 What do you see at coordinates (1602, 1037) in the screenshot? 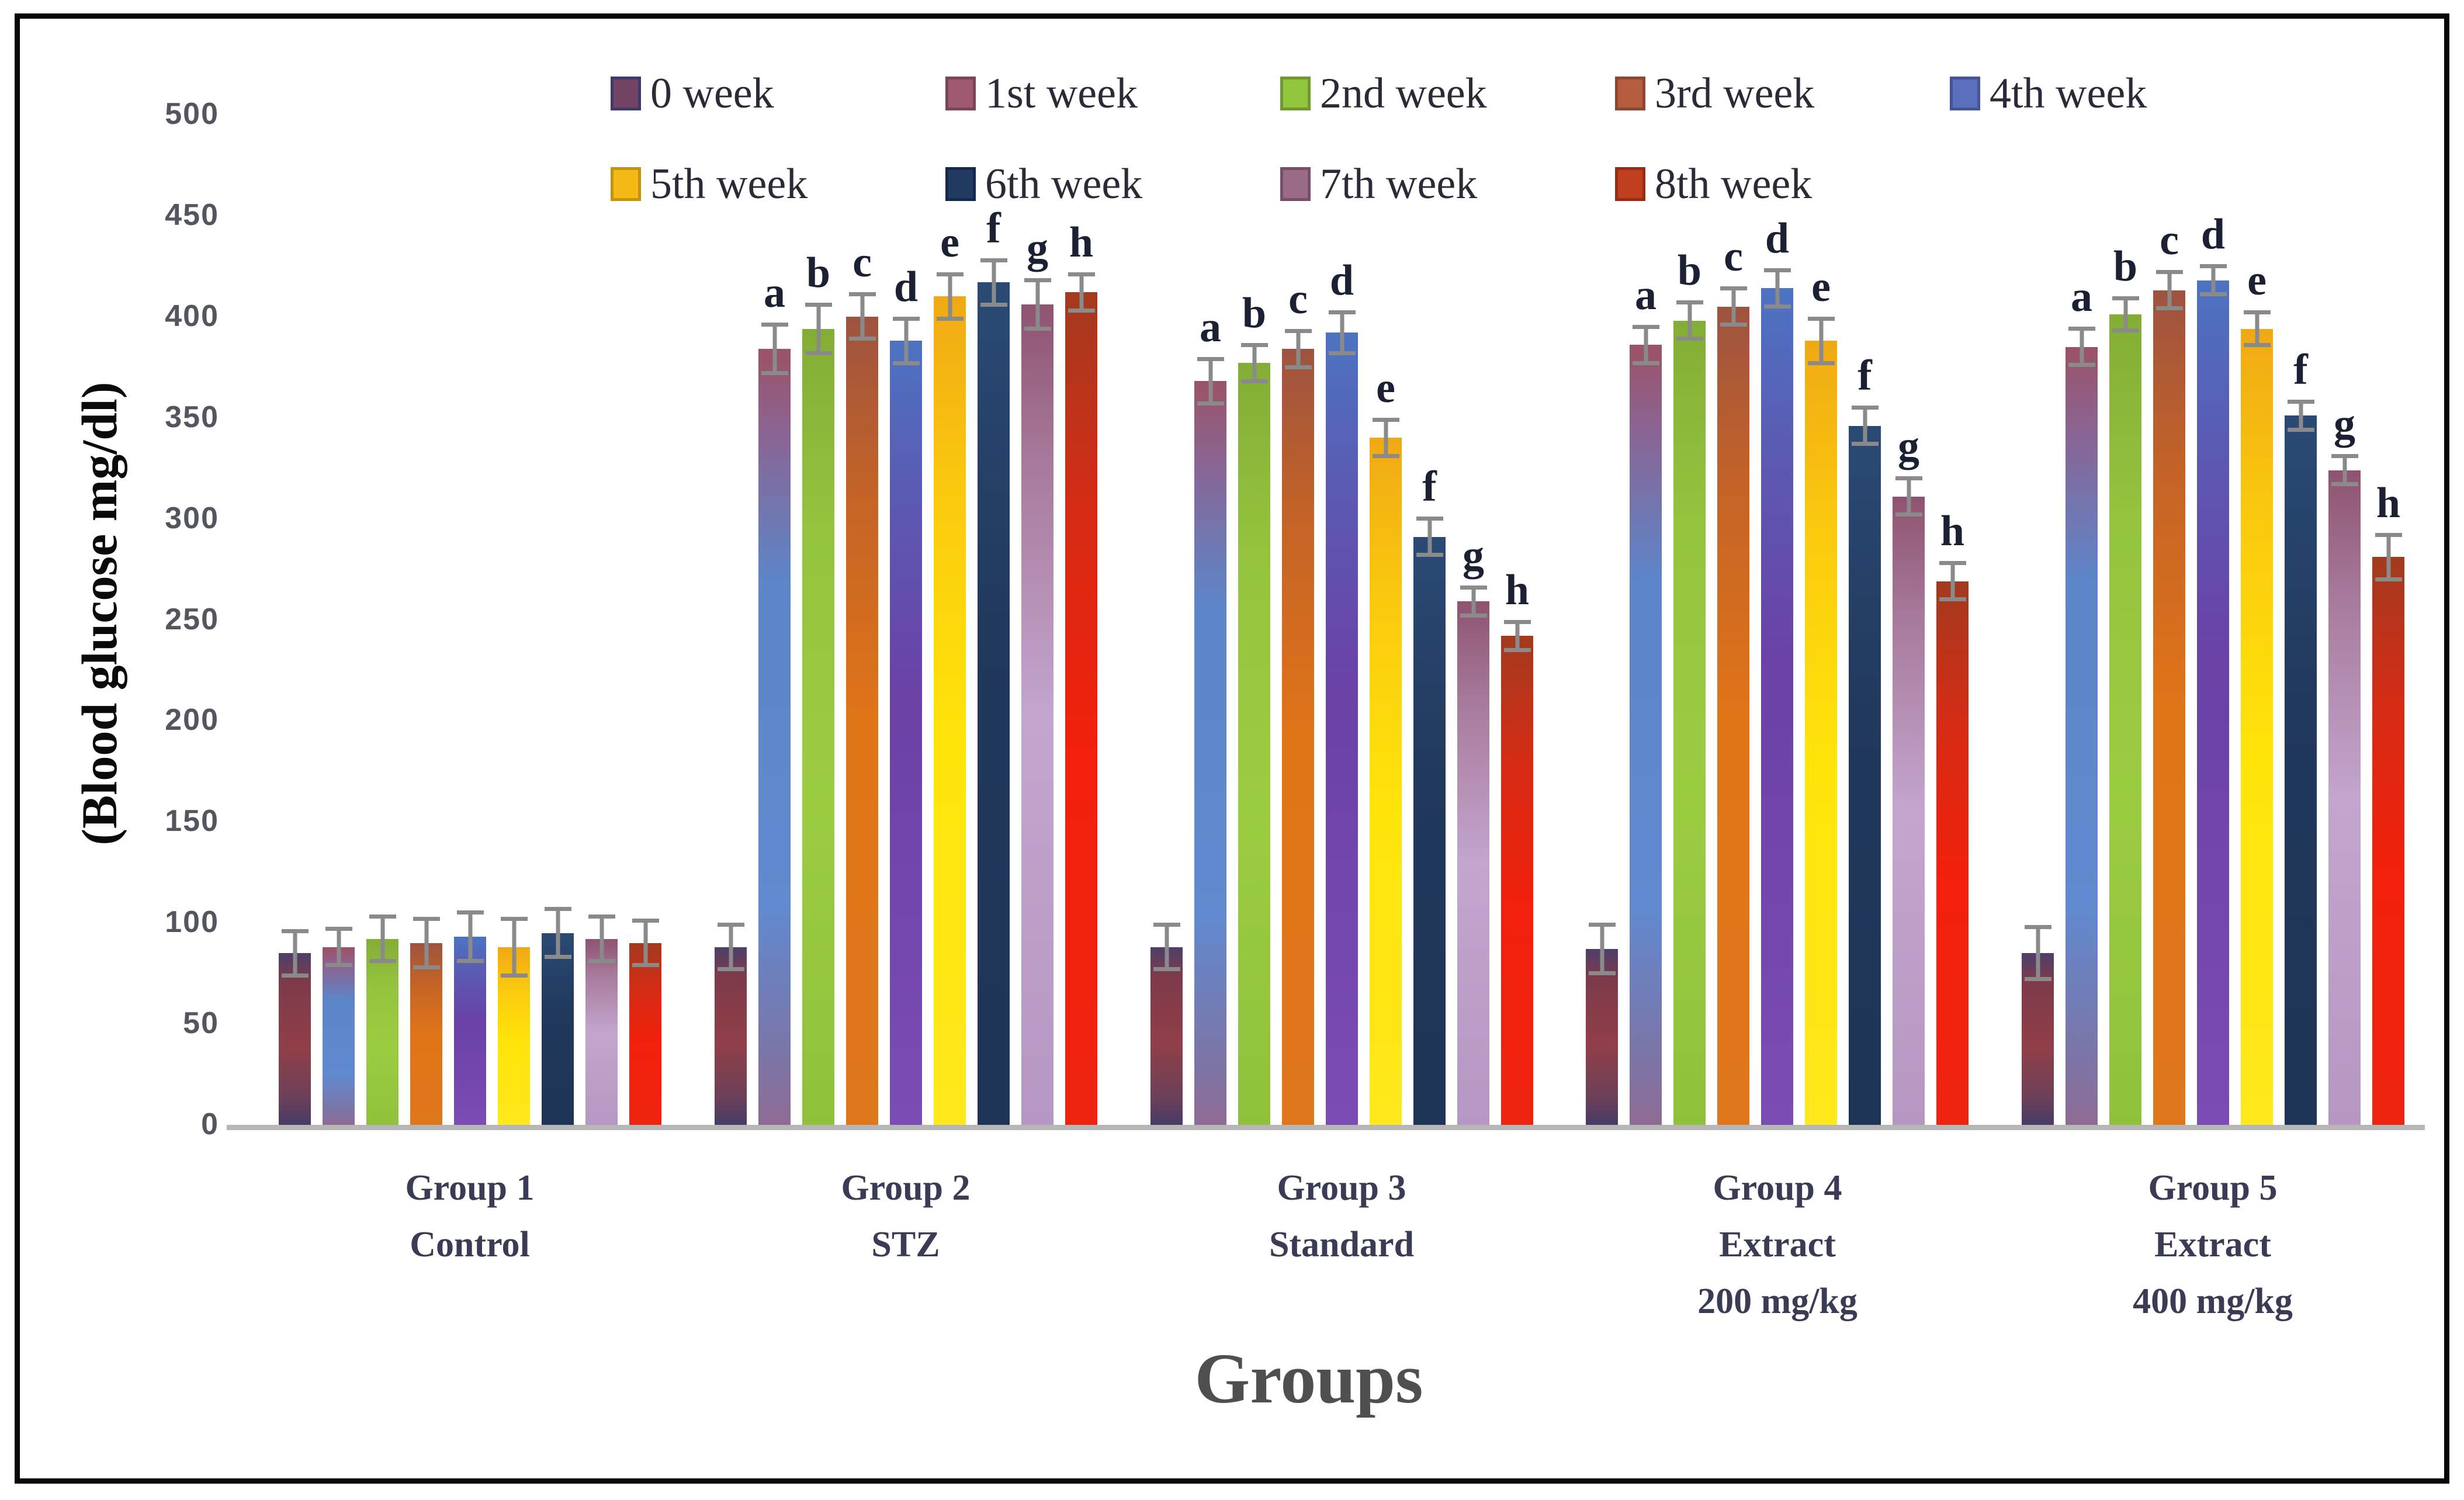
I see `bar-group4-0-week` at bounding box center [1602, 1037].